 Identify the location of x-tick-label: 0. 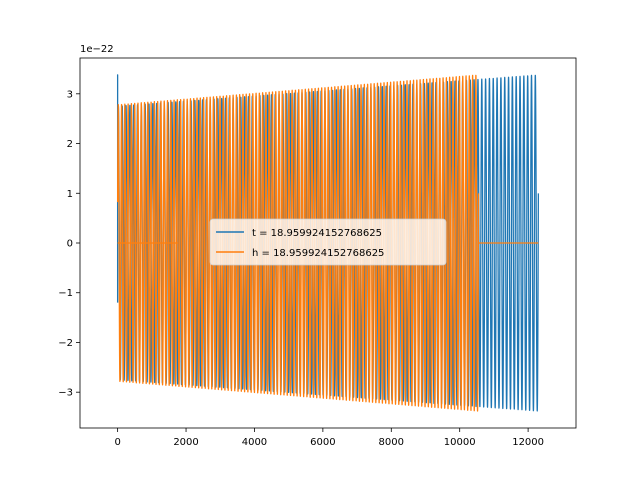
(117, 442).